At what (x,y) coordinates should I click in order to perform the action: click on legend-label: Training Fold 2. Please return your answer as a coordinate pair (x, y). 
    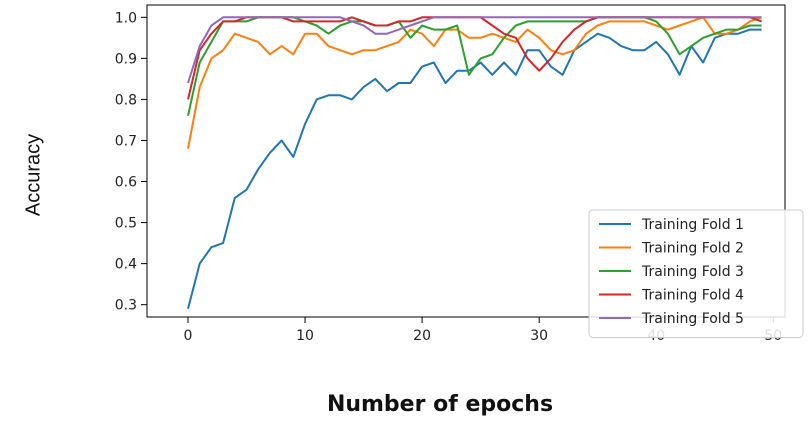
    Looking at the image, I should click on (692, 249).